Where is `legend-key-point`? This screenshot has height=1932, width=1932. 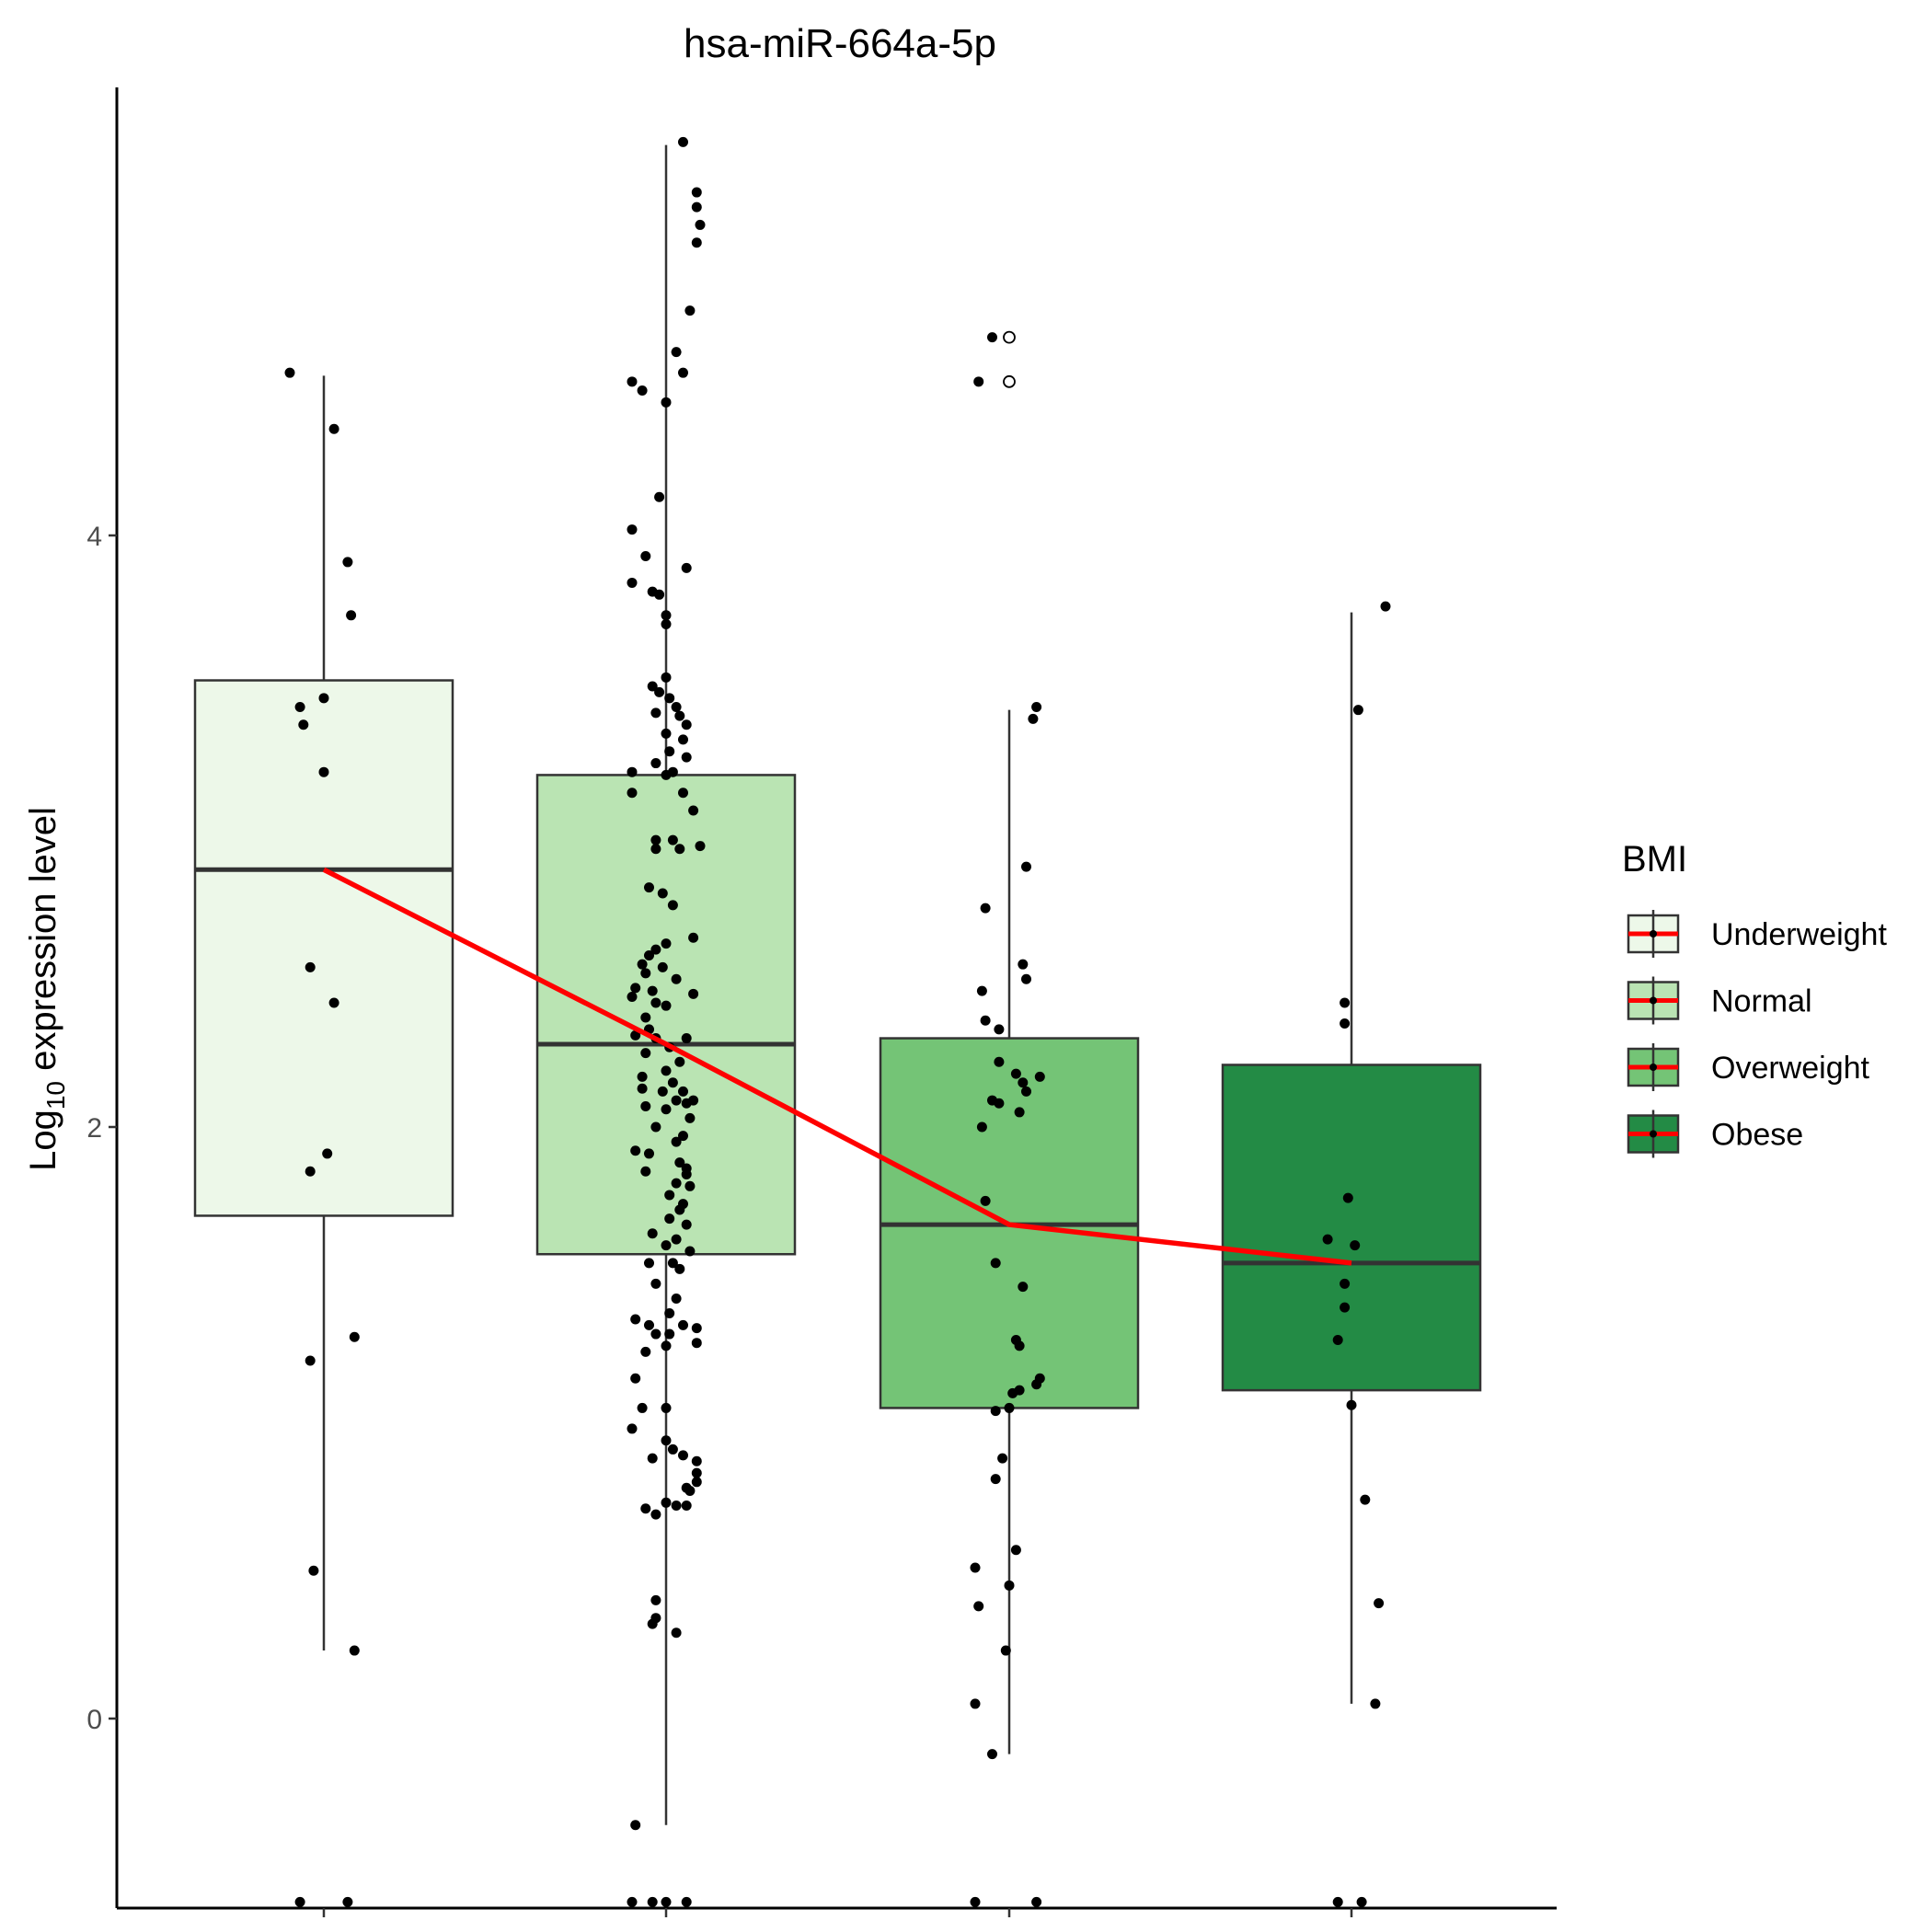
legend-key-point is located at coordinates (1653, 1067).